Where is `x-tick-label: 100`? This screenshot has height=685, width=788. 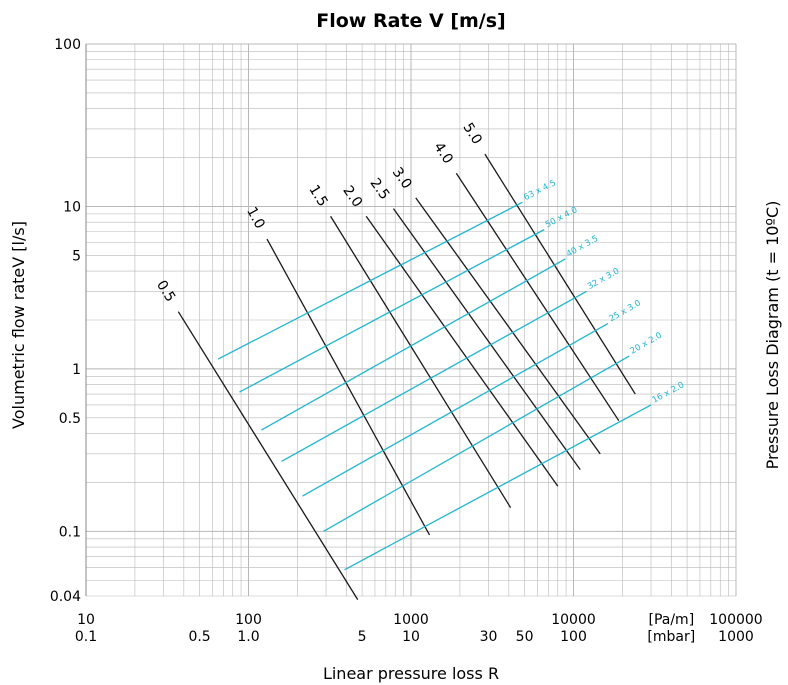 x-tick-label: 100 is located at coordinates (248, 620).